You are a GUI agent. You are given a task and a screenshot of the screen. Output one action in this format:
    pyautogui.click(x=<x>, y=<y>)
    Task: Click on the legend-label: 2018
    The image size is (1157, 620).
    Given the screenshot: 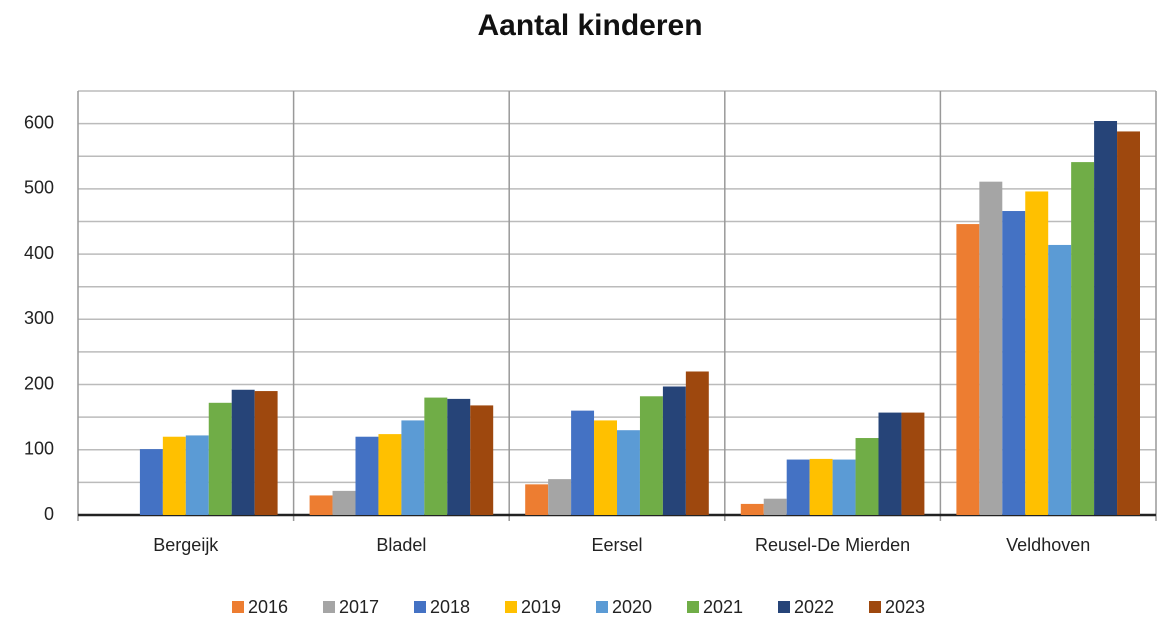 What is the action you would take?
    pyautogui.click(x=450, y=607)
    